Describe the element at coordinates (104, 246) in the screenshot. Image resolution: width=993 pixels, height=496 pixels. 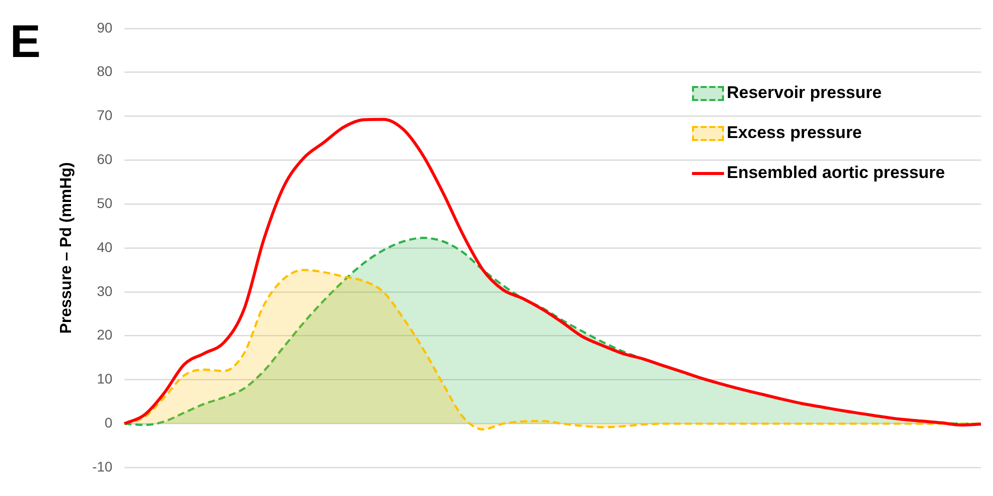
I see `y-tick-label: 40` at that location.